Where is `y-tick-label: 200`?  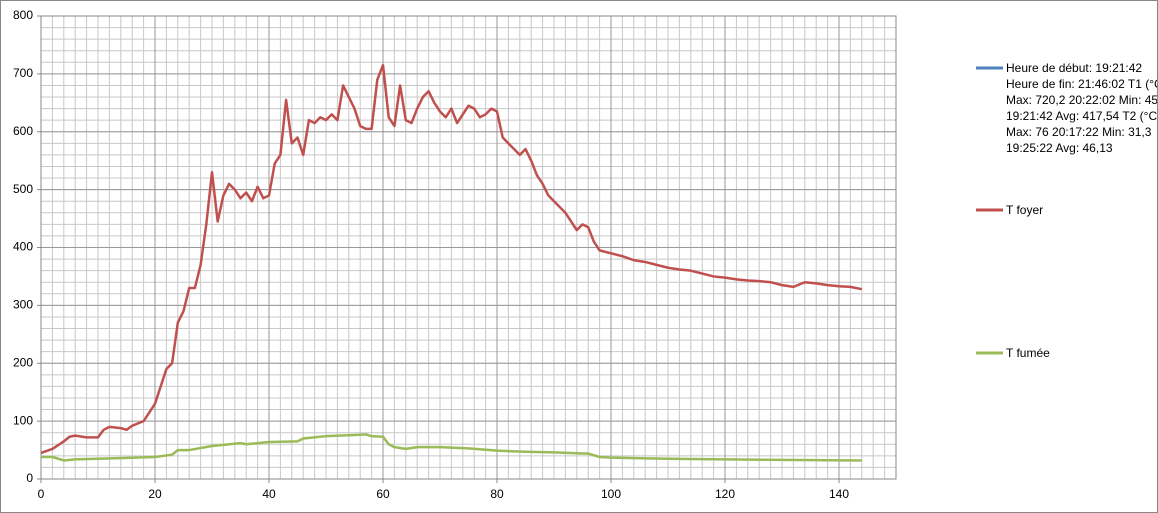 y-tick-label: 200 is located at coordinates (23, 362).